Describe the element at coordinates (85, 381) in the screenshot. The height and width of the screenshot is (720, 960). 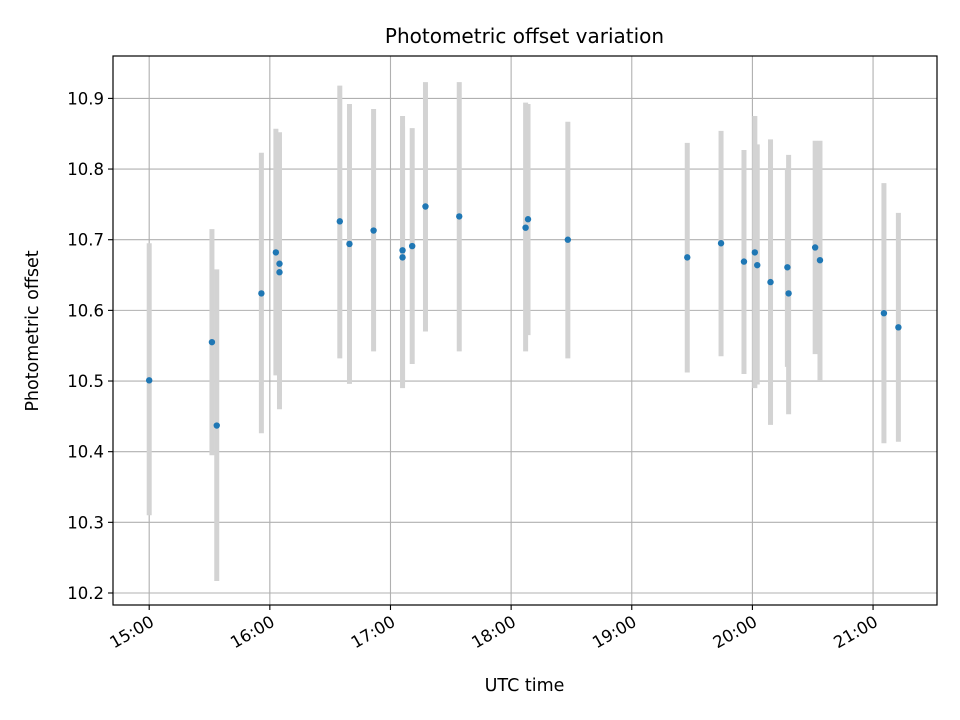
I see `y-tick-label: 10.5` at that location.